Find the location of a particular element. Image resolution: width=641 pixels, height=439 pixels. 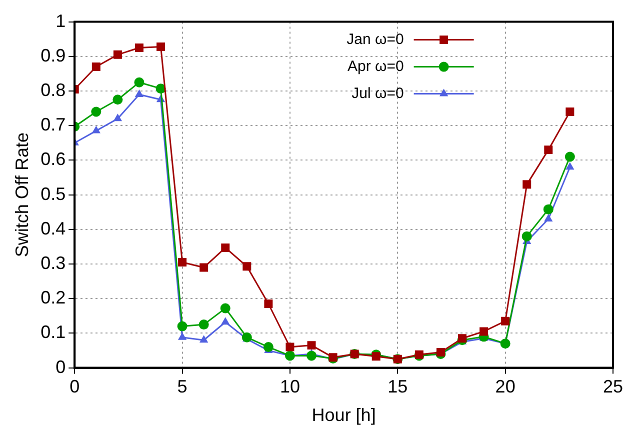

y-tick-label: 0 is located at coordinates (61, 366).